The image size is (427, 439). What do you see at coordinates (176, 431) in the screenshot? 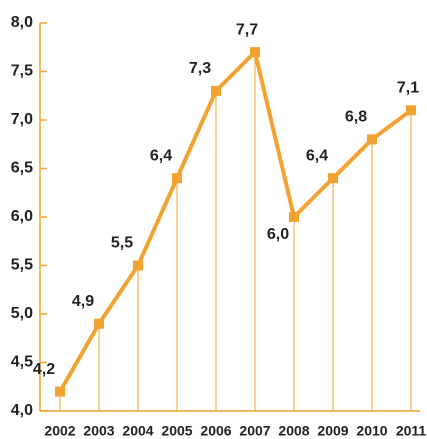
I see `x-tick-label: 2005` at bounding box center [176, 431].